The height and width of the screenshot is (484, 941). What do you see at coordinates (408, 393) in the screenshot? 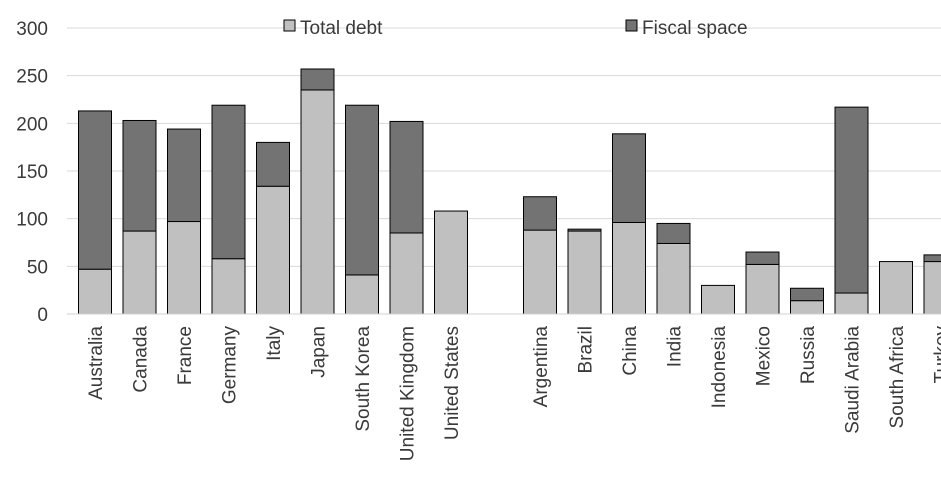
I see `x-tick-label: United Kingdom` at bounding box center [408, 393].